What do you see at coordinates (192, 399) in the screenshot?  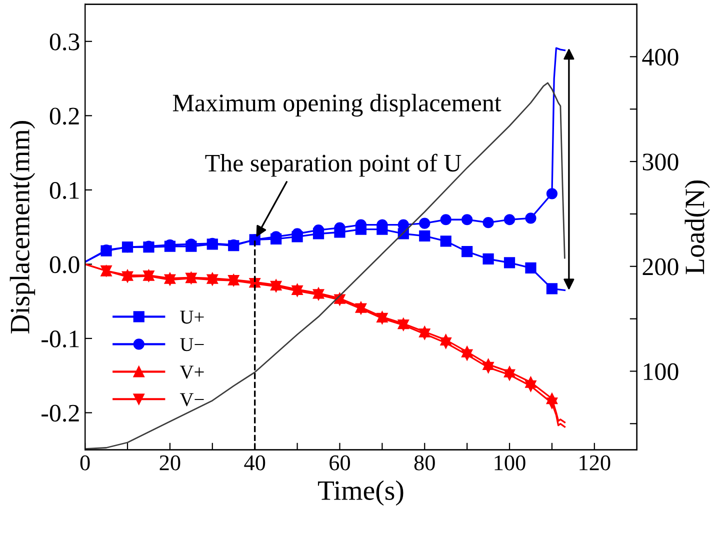 I see `legend-label: V−` at bounding box center [192, 399].